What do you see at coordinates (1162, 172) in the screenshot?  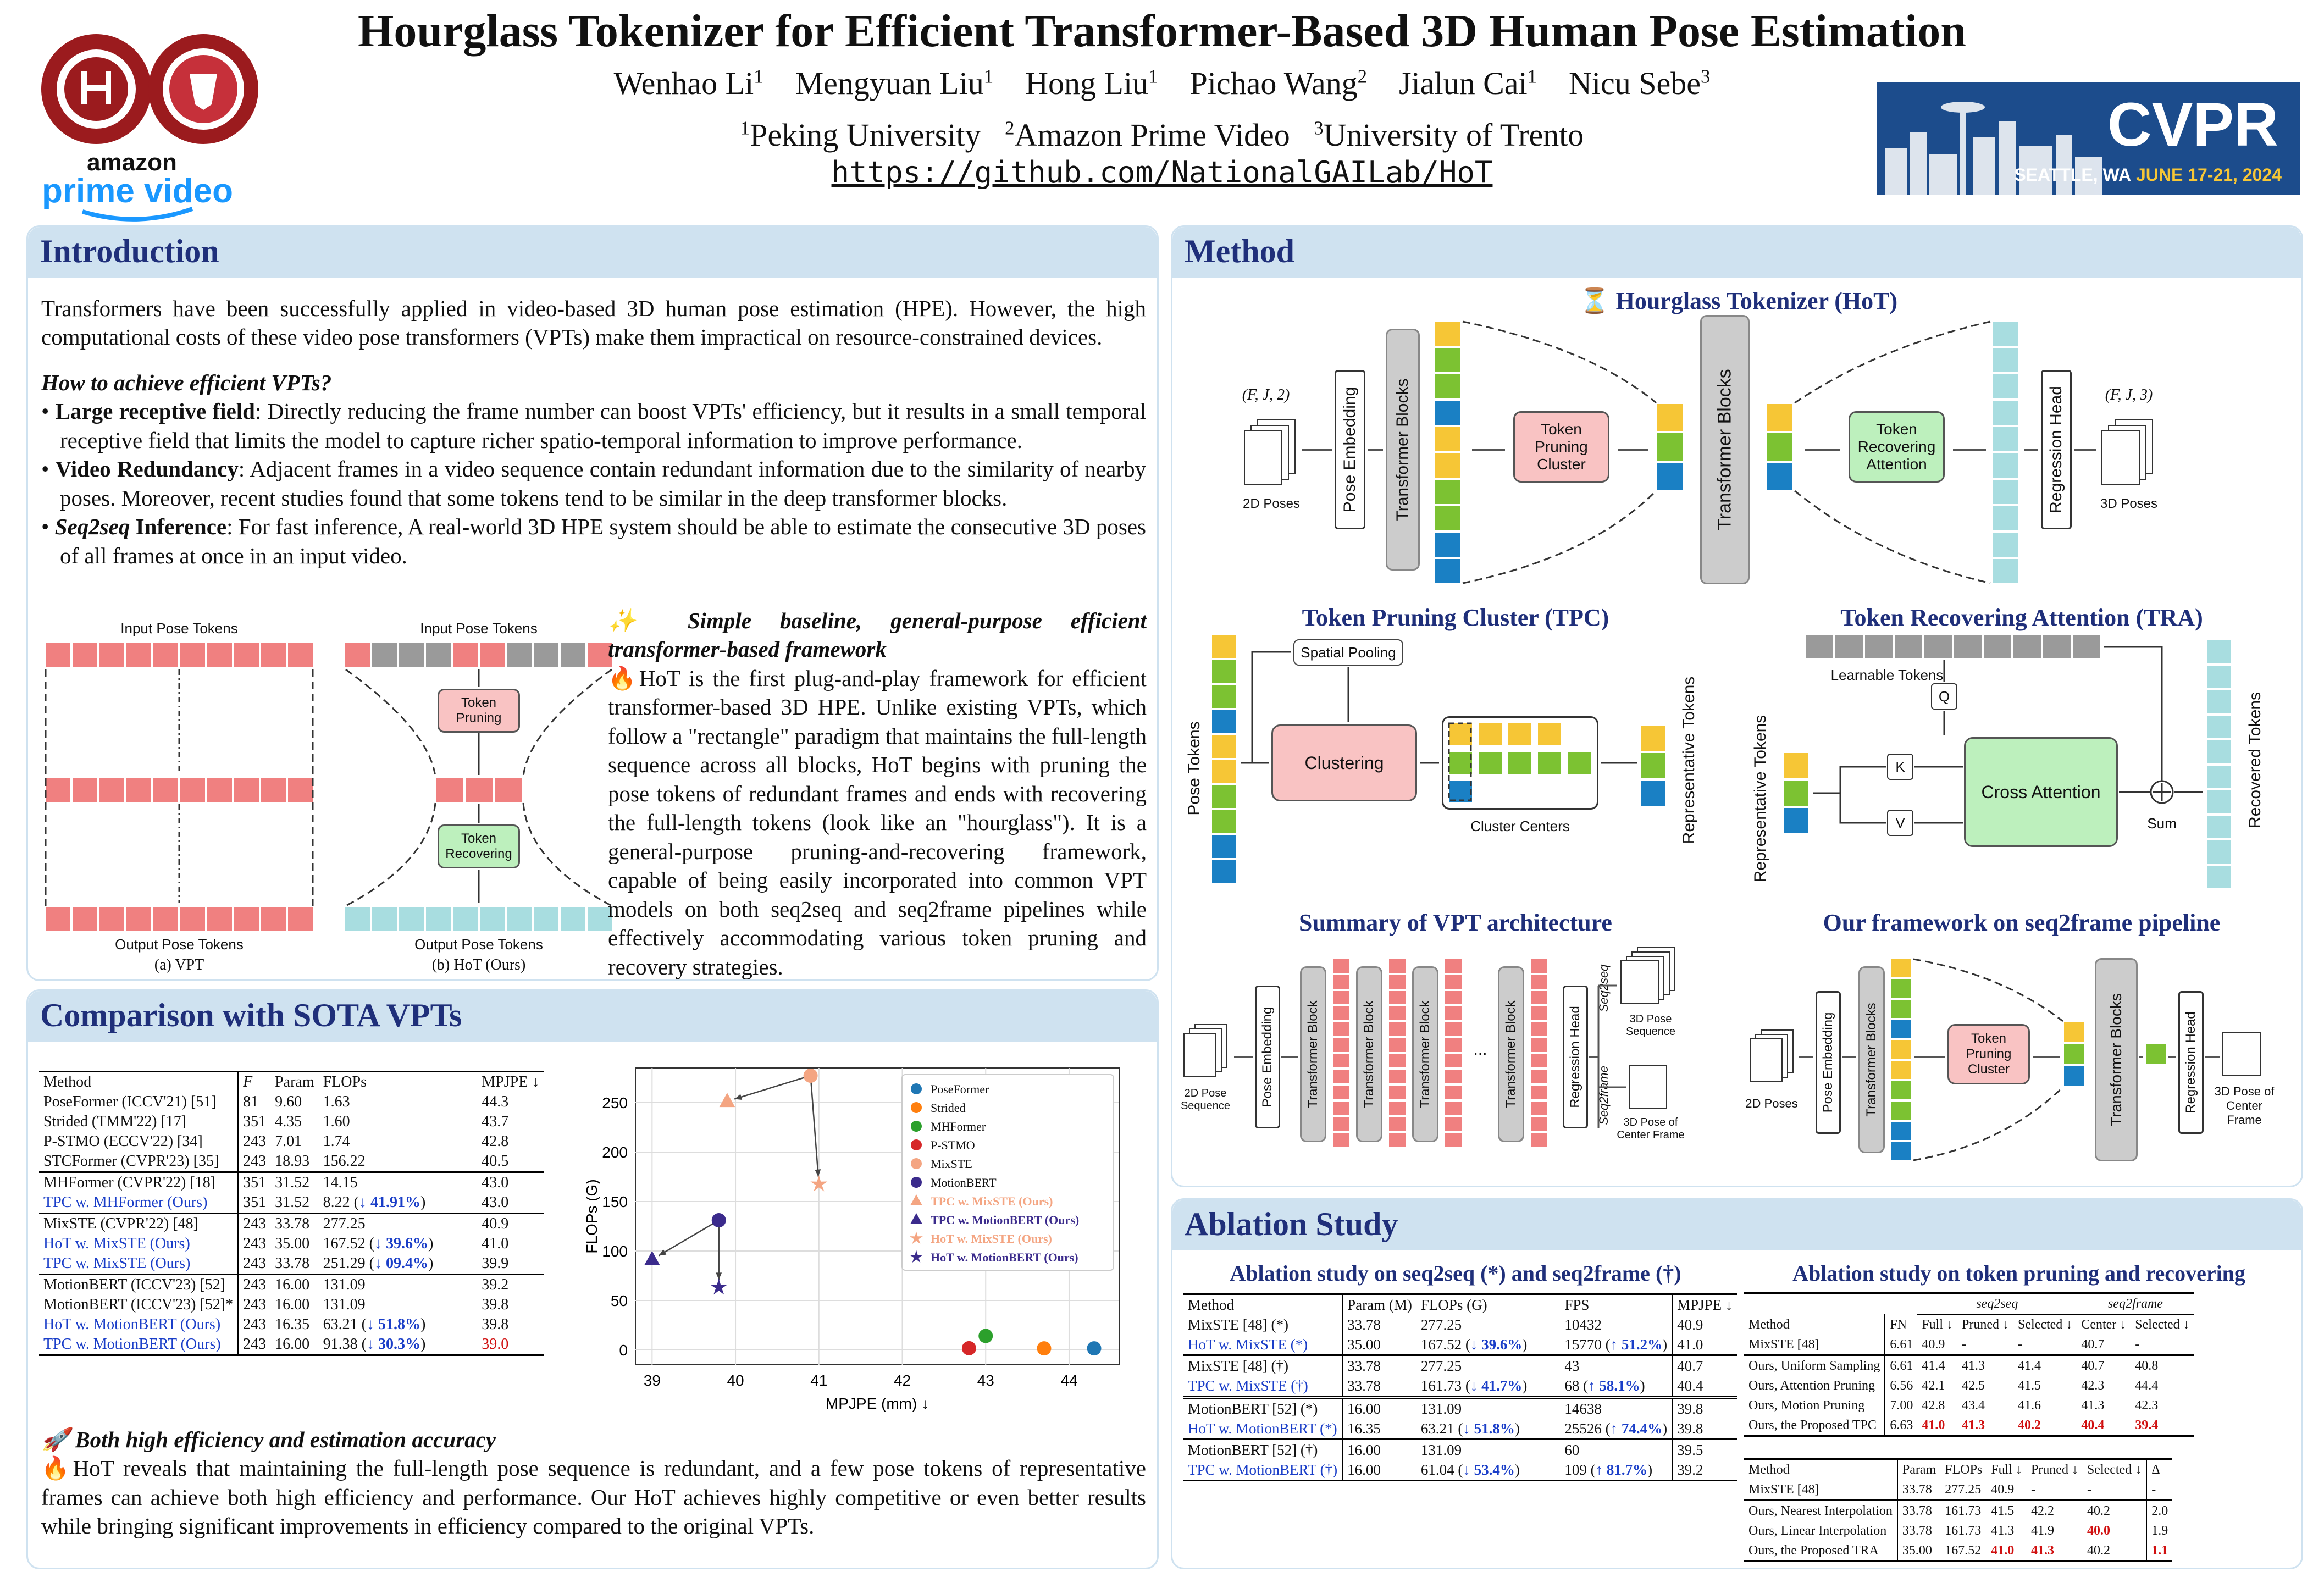 I see `github-link: https://github.com/NationalGAILab/HoT` at bounding box center [1162, 172].